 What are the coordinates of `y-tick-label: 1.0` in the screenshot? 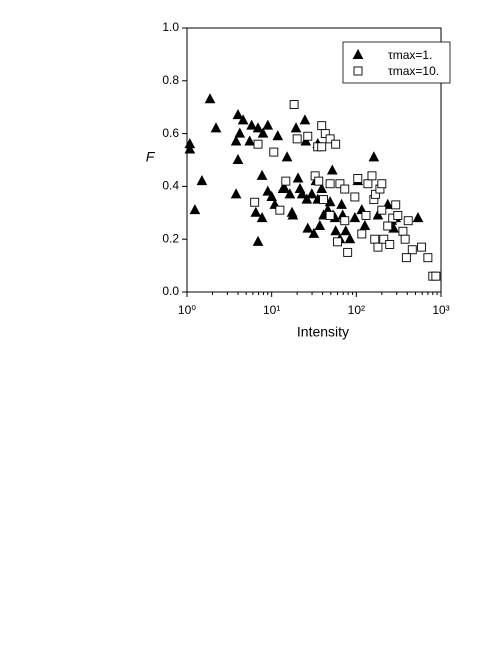 It's located at (170, 27).